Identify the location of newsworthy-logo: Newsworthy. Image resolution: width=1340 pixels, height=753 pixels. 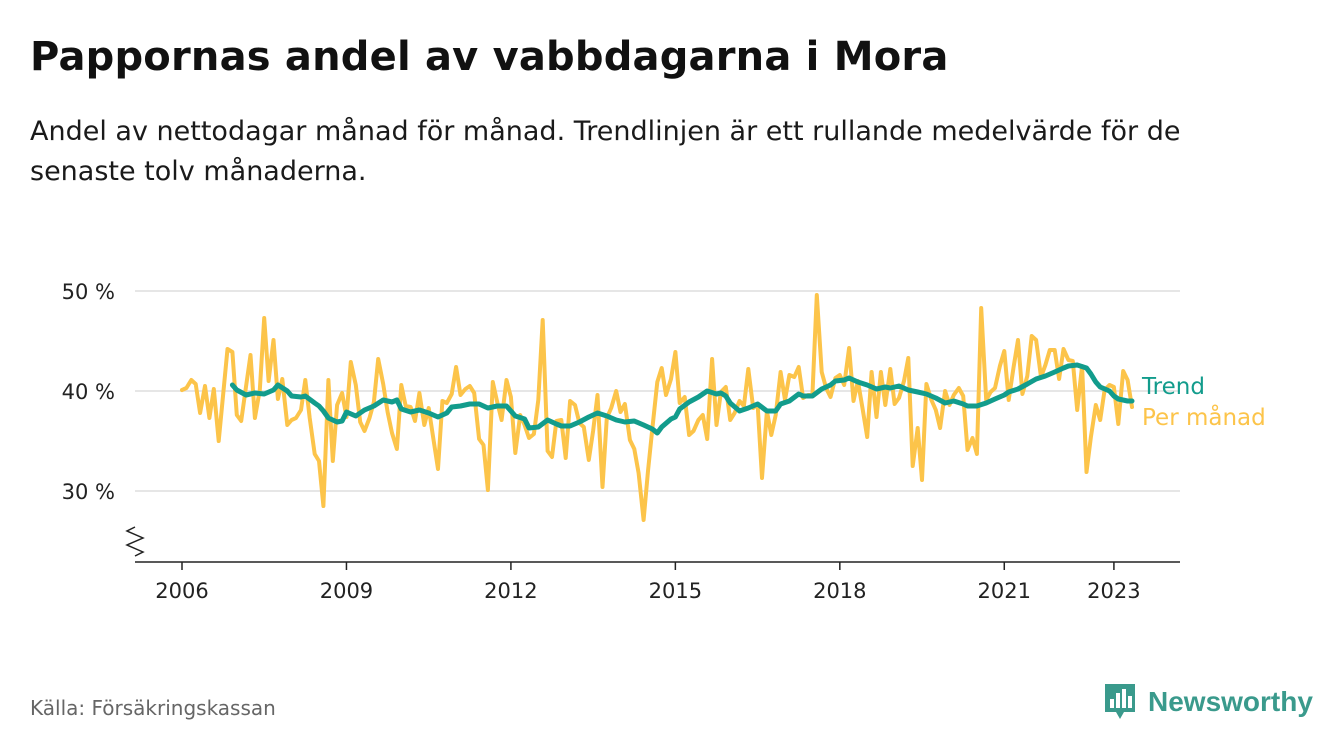
(1207, 702).